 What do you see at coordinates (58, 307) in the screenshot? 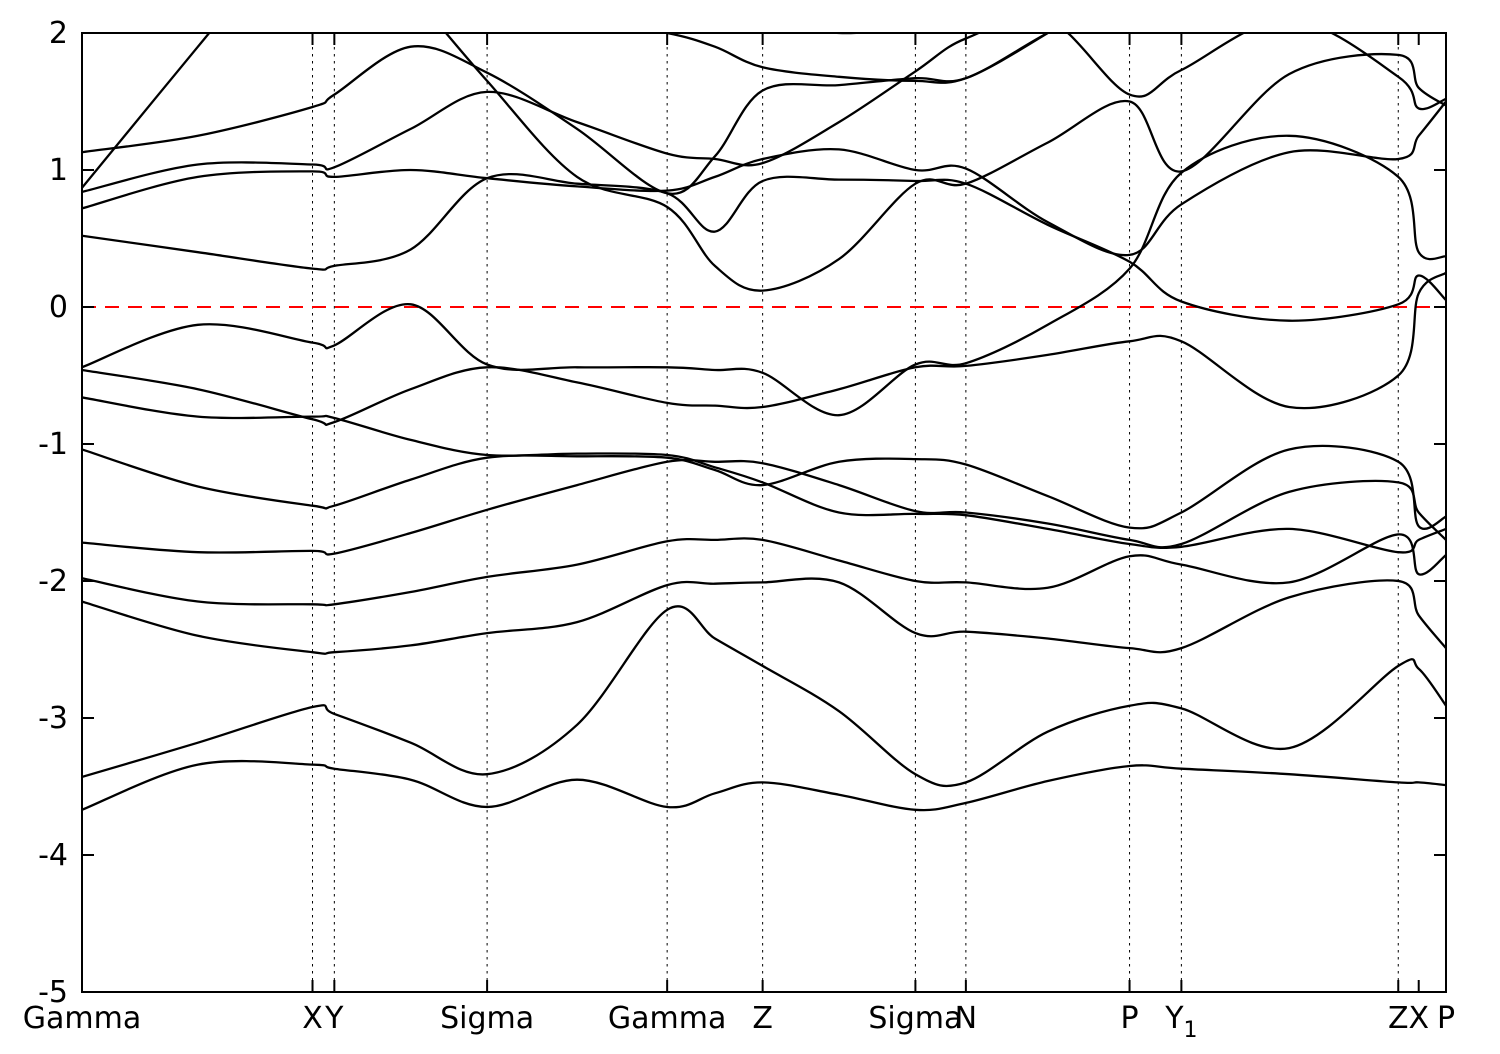
I see `y-tick-label-0: 0` at bounding box center [58, 307].